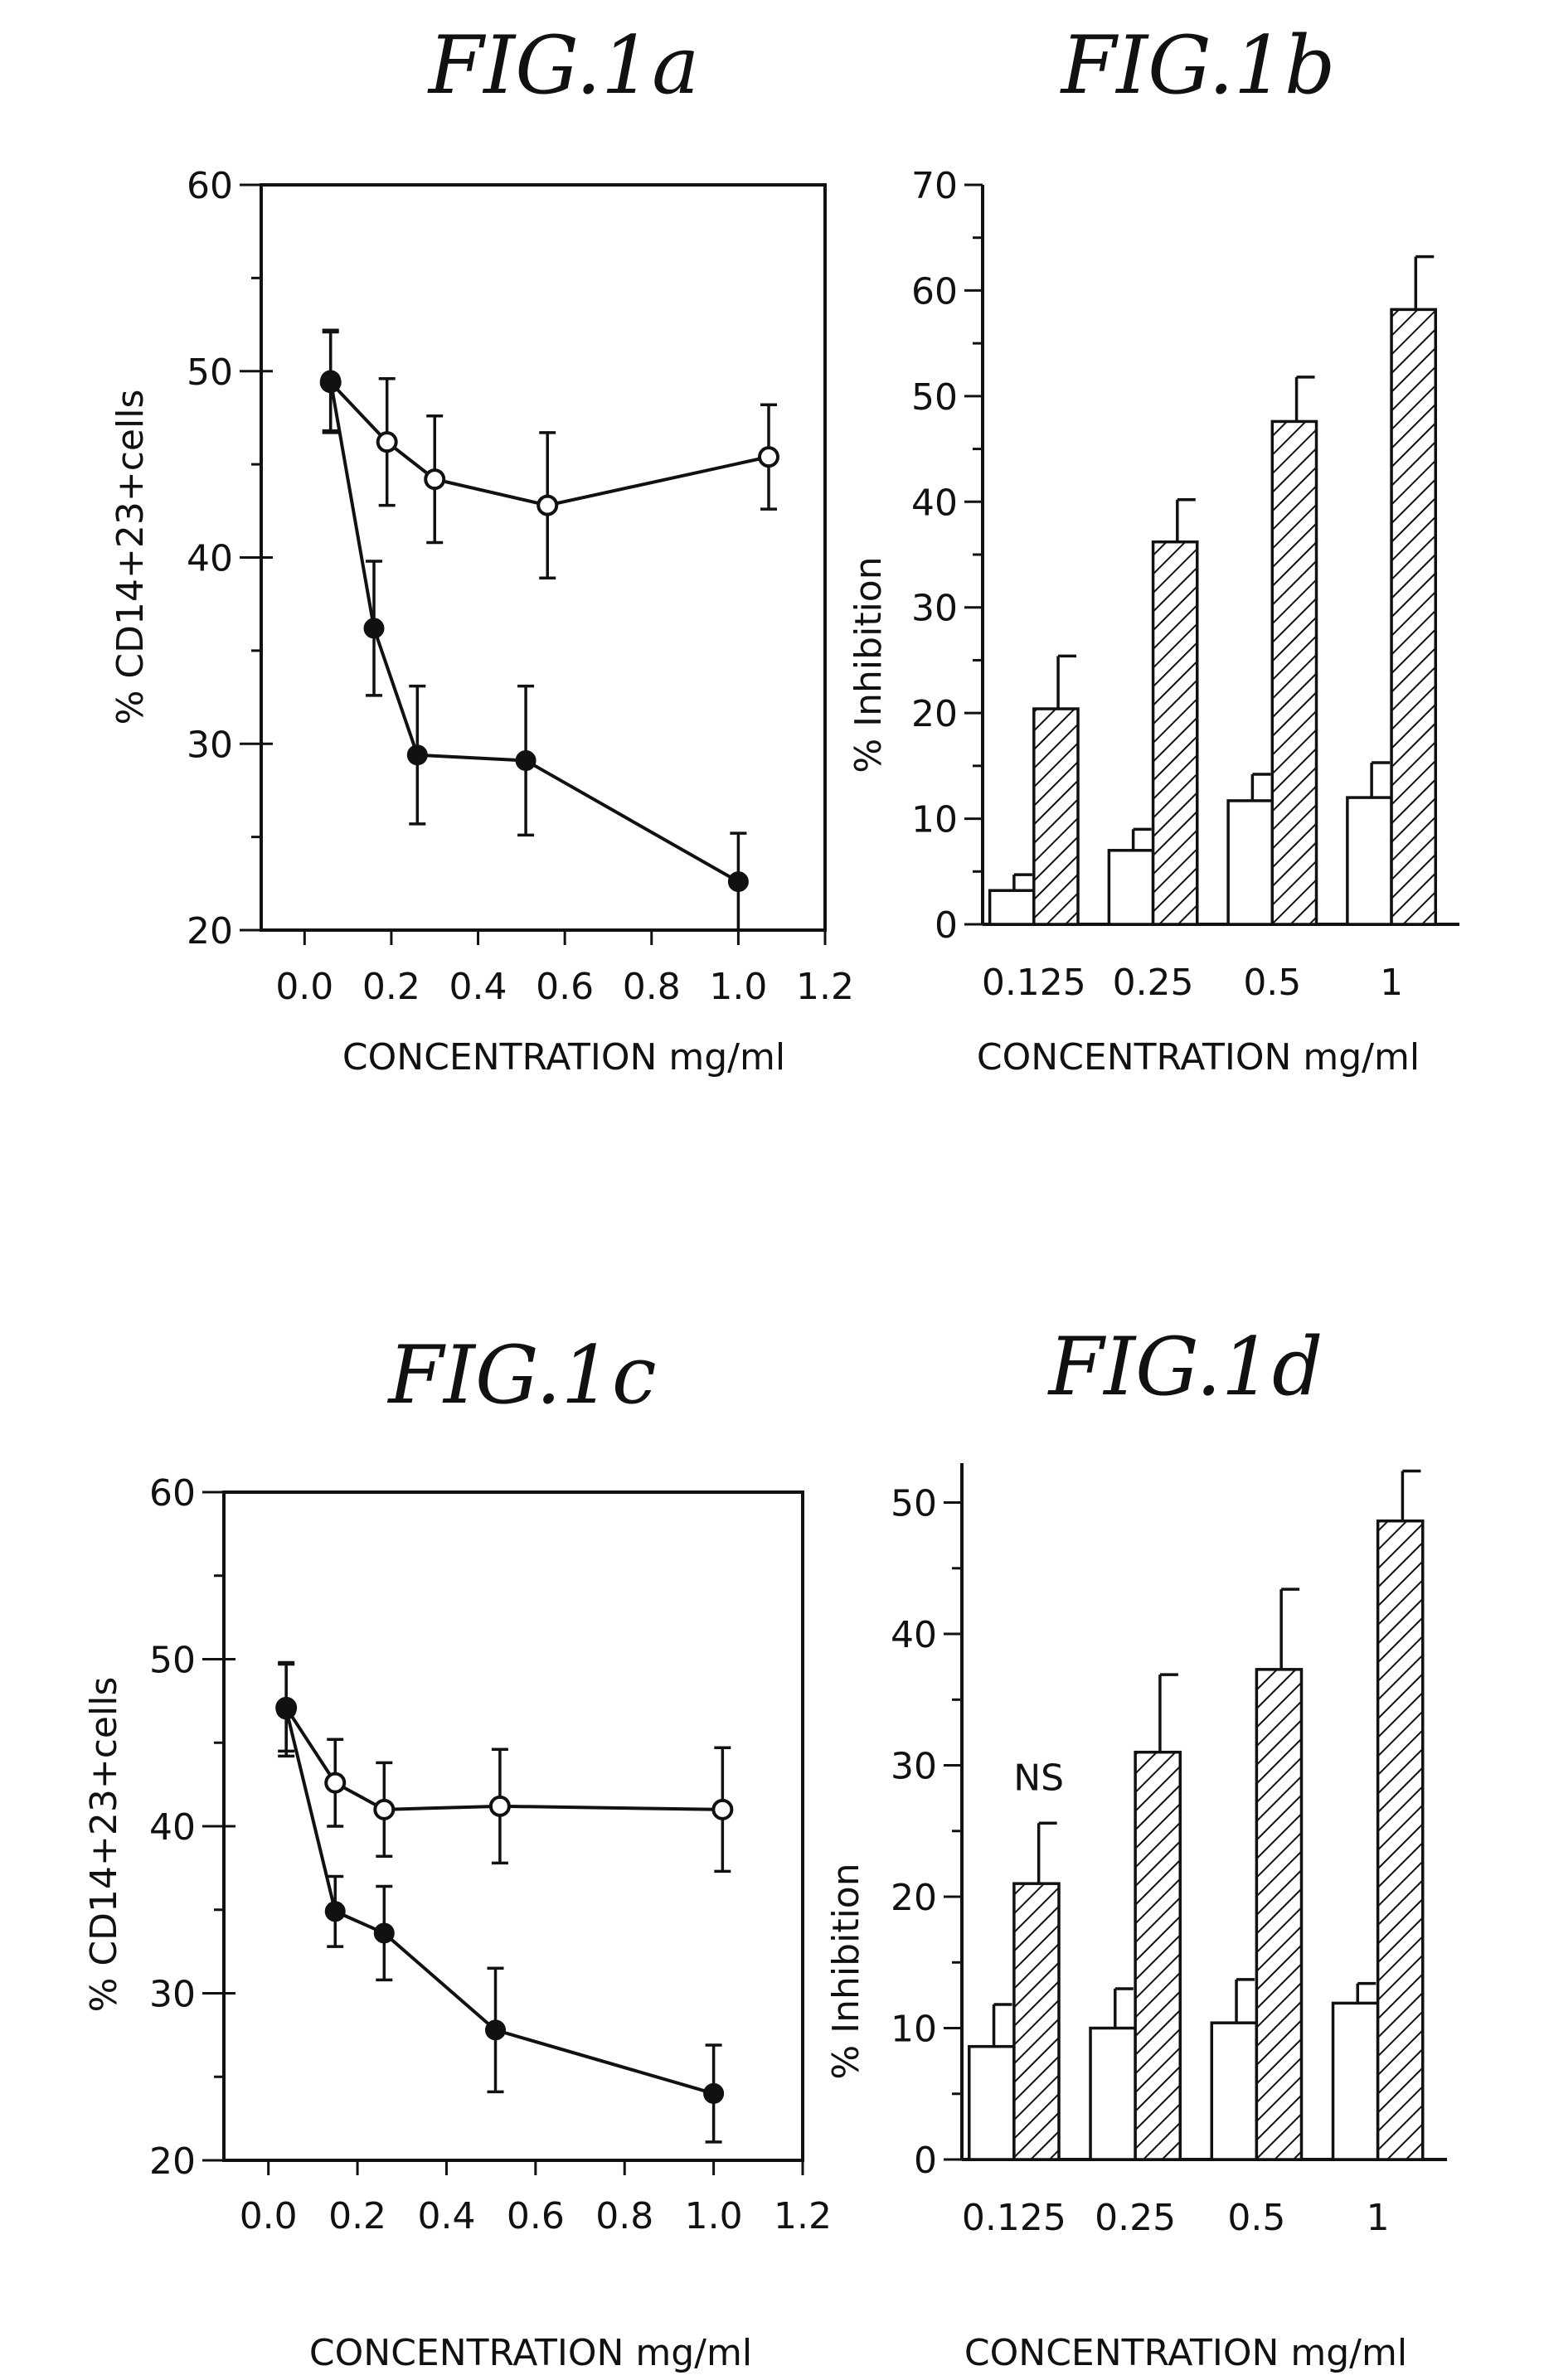 The image size is (1544, 2380). I want to click on fig1b-x-tick-label: 0.25, so click(1153, 983).